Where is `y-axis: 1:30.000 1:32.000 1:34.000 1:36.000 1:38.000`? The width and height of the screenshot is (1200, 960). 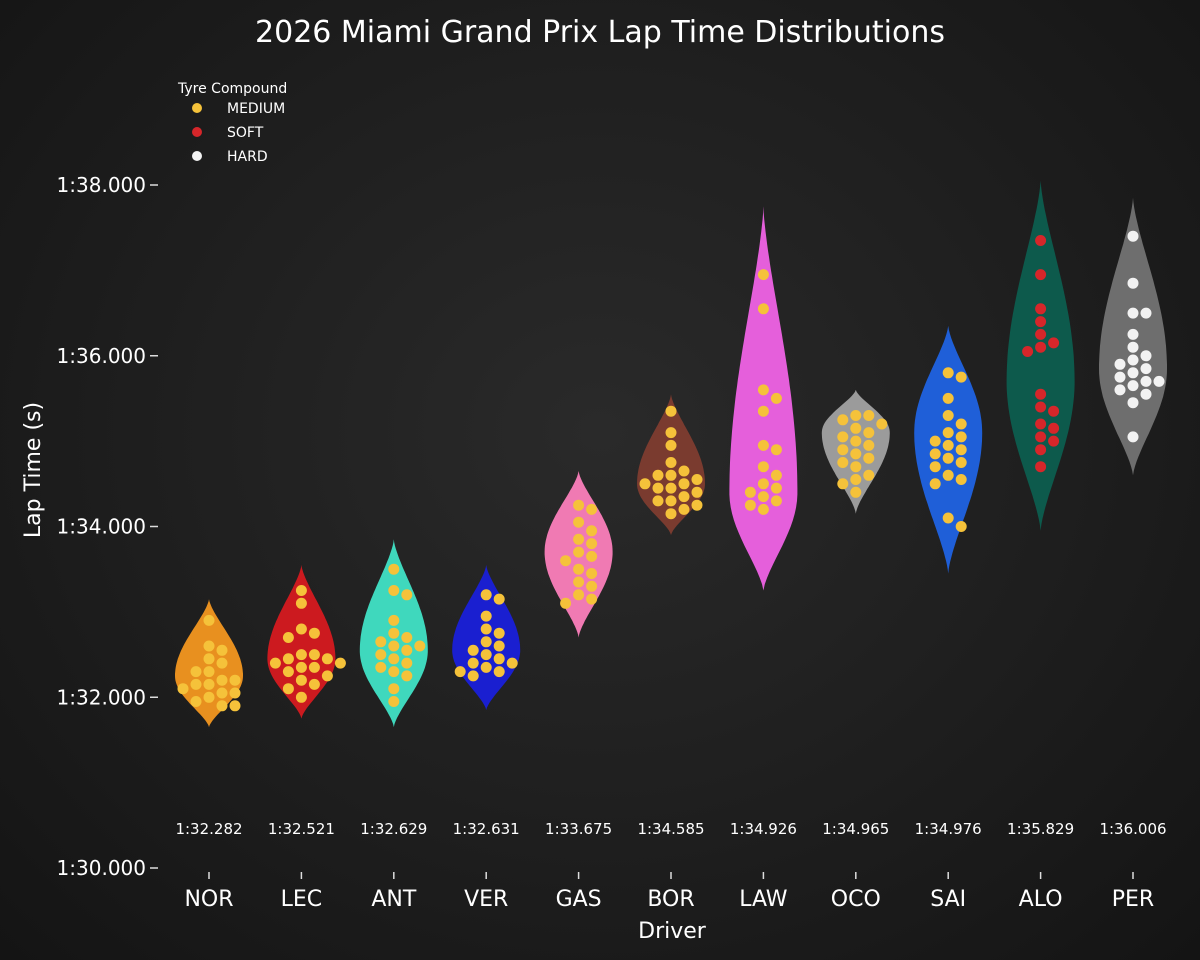 y-axis: 1:30.000 1:32.000 1:34.000 1:36.000 1:38.000 is located at coordinates (107, 526).